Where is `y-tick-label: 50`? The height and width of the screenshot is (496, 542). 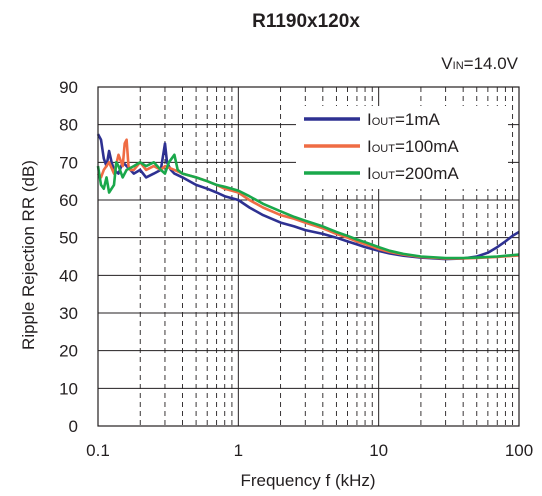 y-tick-label: 50 is located at coordinates (68, 238).